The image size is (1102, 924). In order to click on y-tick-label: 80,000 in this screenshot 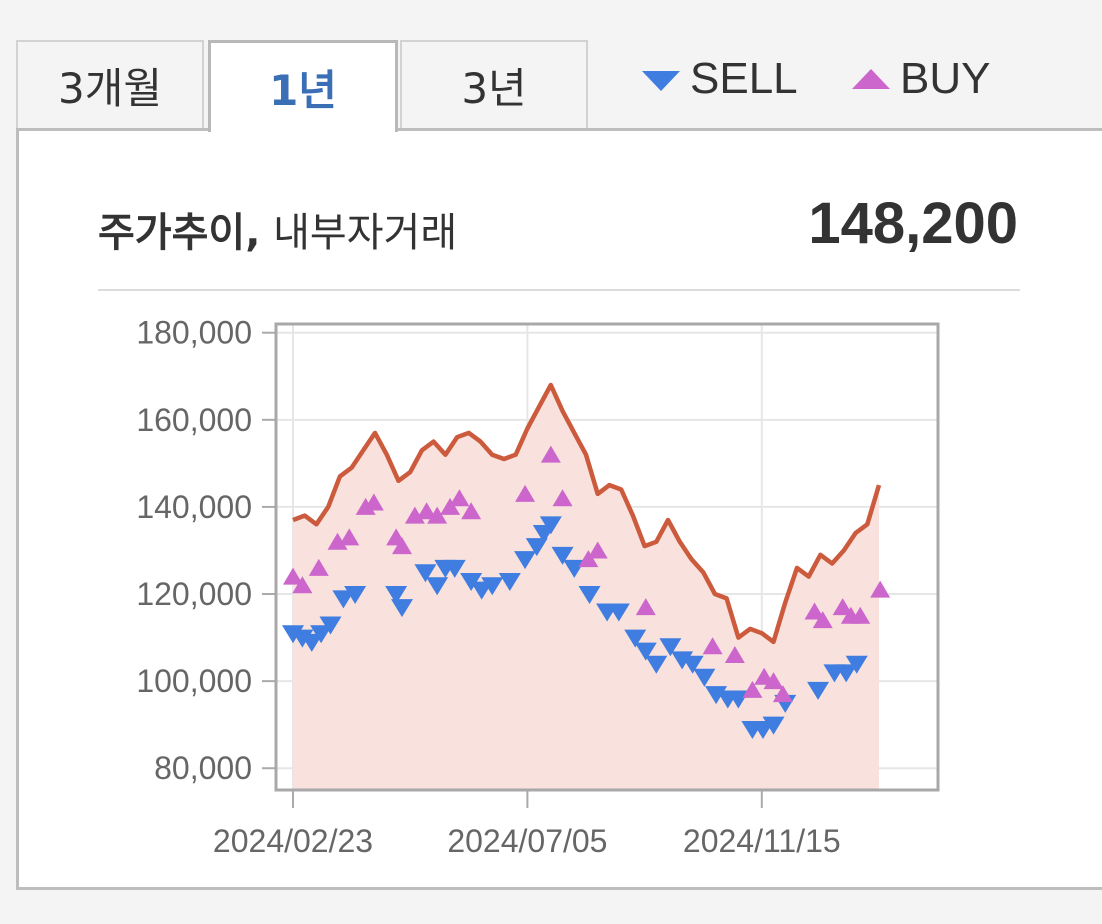, I will do `click(203, 768)`.